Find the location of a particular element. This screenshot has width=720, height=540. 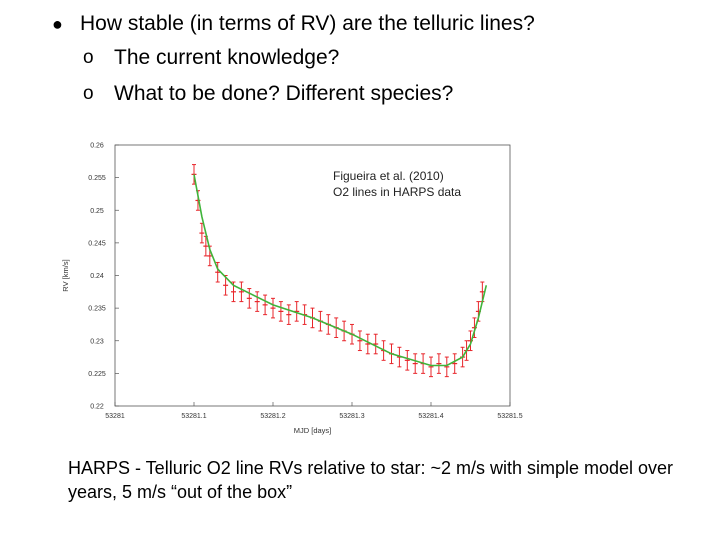

x-tick-label: 53281 is located at coordinates (115, 416).